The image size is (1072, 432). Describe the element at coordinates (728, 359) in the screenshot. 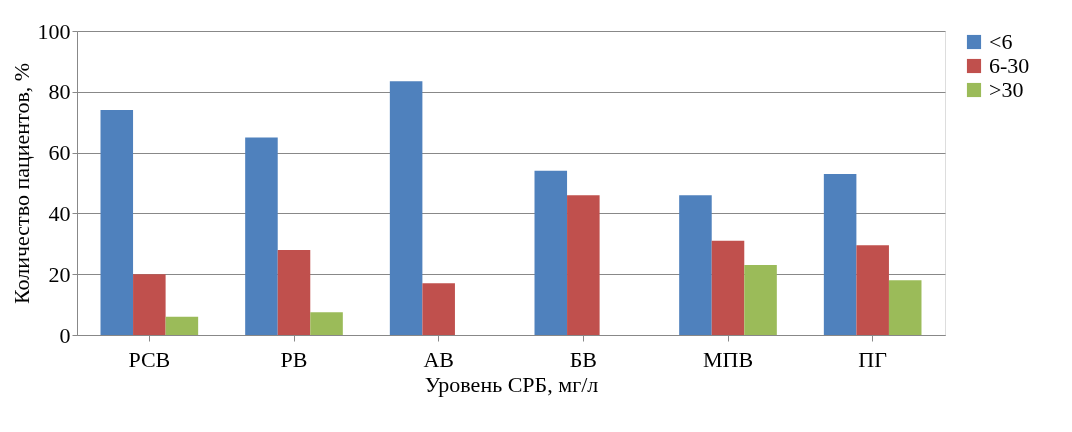

I see `x-tick-label: МПВ` at that location.